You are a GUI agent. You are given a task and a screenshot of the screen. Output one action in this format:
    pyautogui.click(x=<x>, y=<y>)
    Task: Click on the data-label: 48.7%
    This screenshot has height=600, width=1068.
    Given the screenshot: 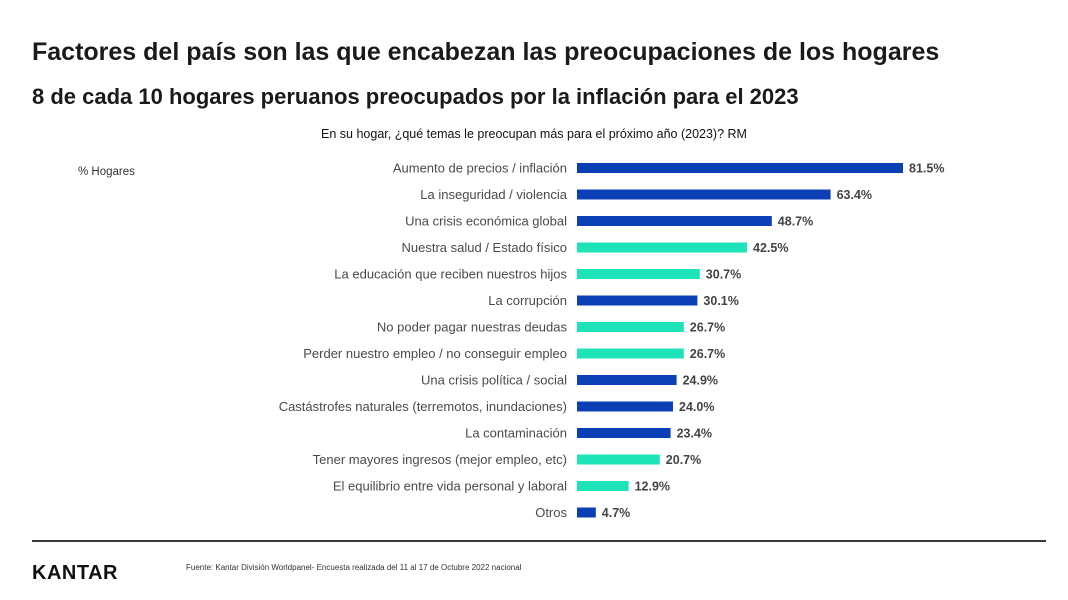 What is the action you would take?
    pyautogui.click(x=795, y=222)
    